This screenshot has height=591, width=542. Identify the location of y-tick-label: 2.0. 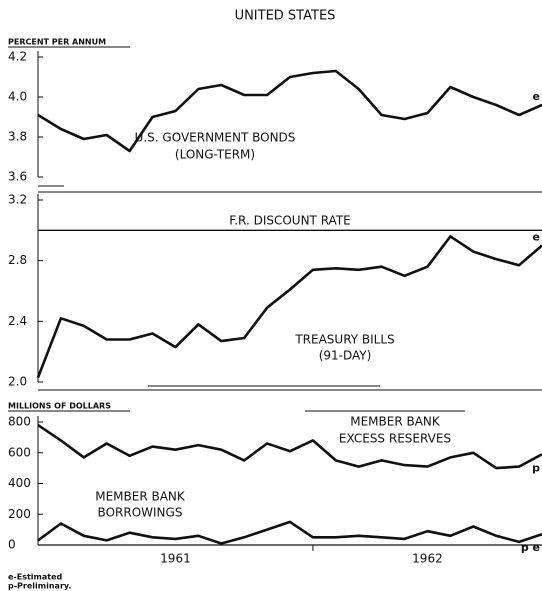
(17, 382).